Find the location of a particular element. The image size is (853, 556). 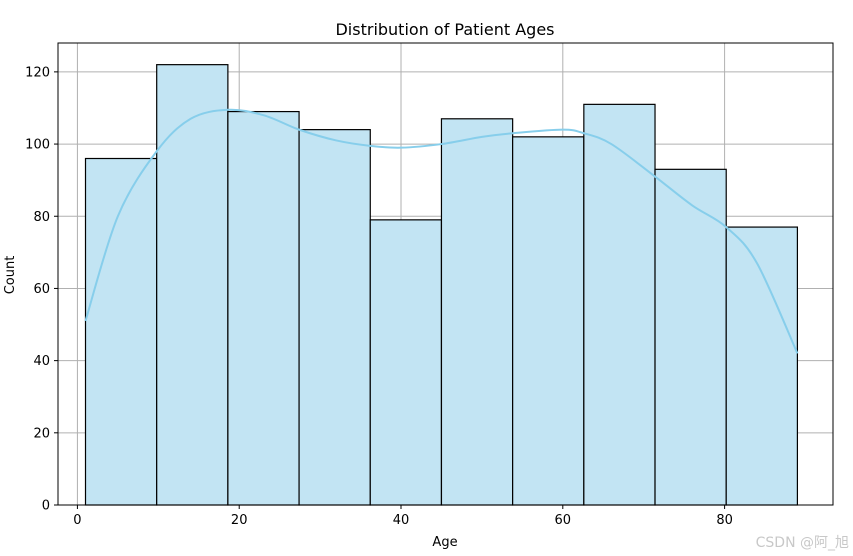

y-tick-label: 60 is located at coordinates (41, 289).